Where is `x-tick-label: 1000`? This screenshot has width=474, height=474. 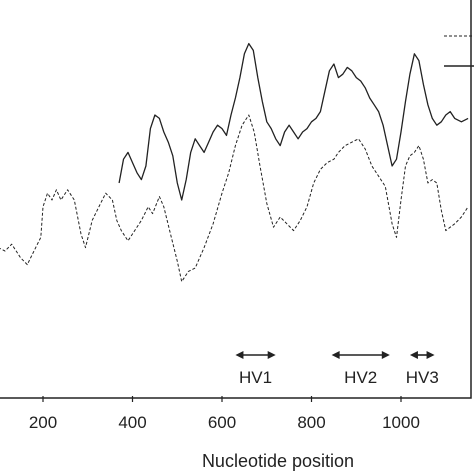
x-tick-label: 1000 is located at coordinates (401, 422).